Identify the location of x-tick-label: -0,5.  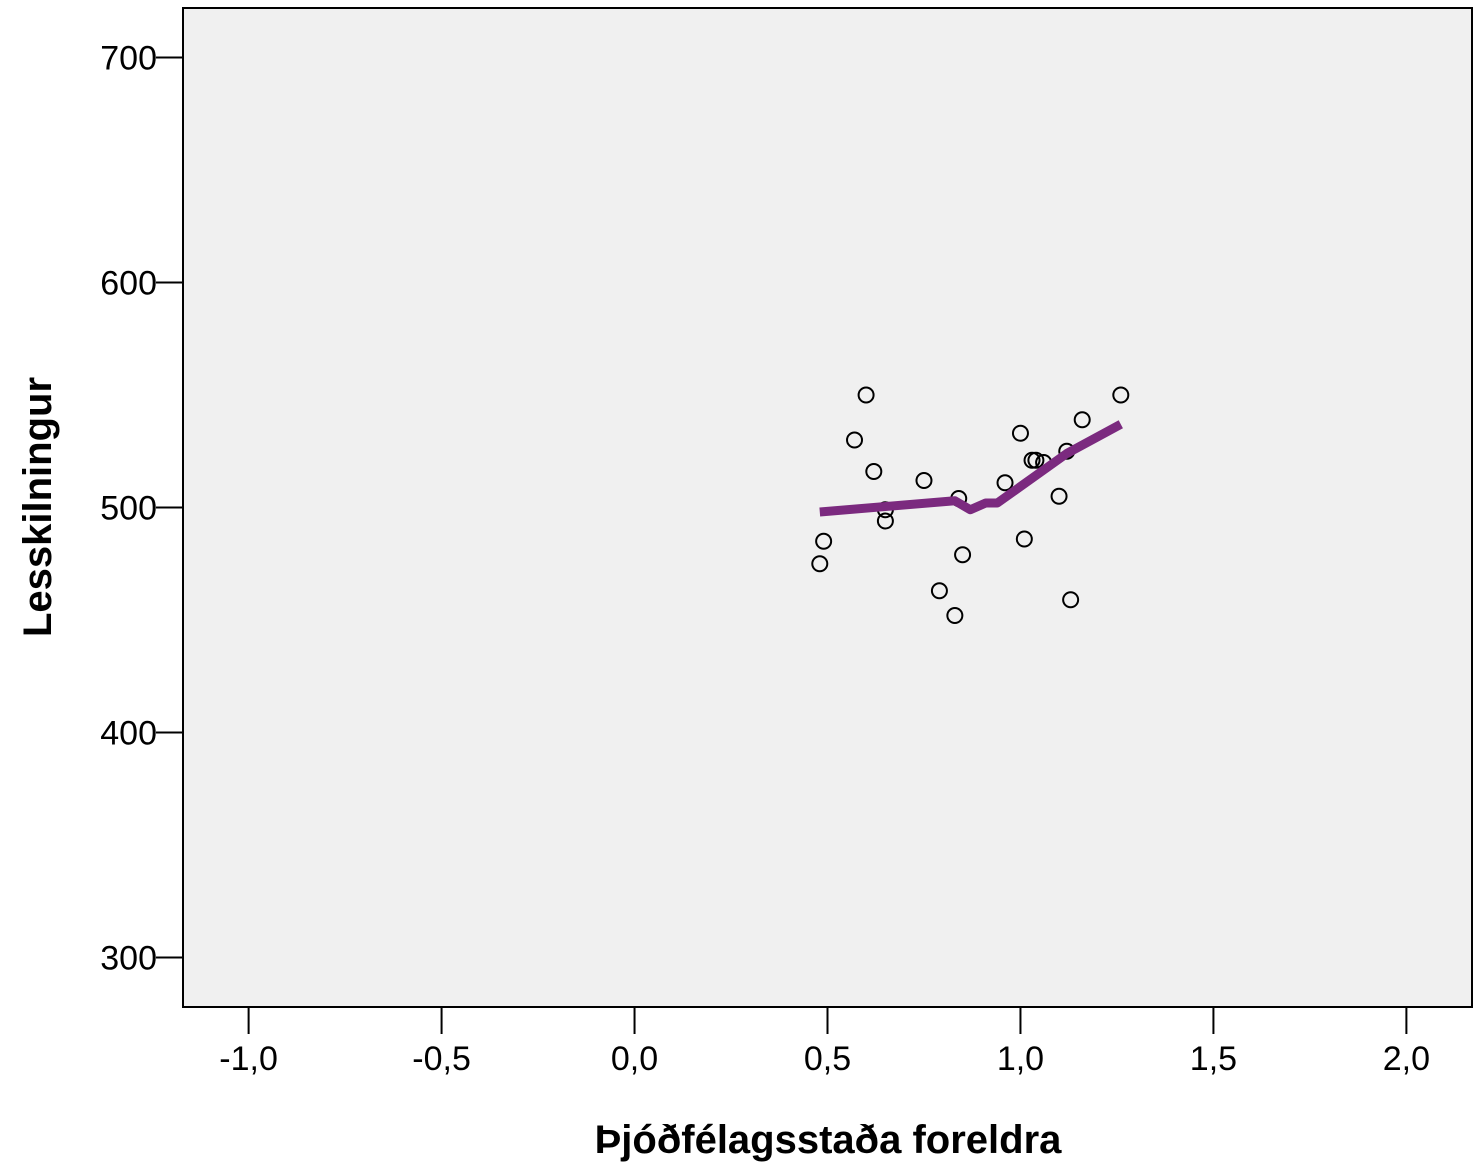
(441, 1059).